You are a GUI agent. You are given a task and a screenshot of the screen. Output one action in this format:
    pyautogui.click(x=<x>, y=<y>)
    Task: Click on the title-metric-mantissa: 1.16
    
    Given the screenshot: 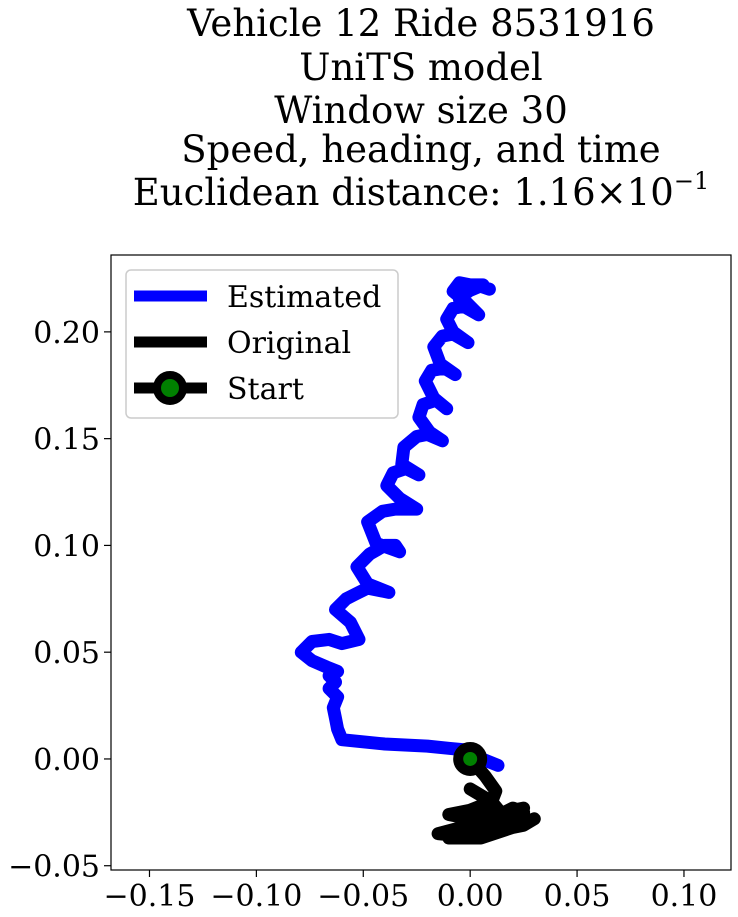 What is the action you would take?
    pyautogui.click(x=554, y=192)
    